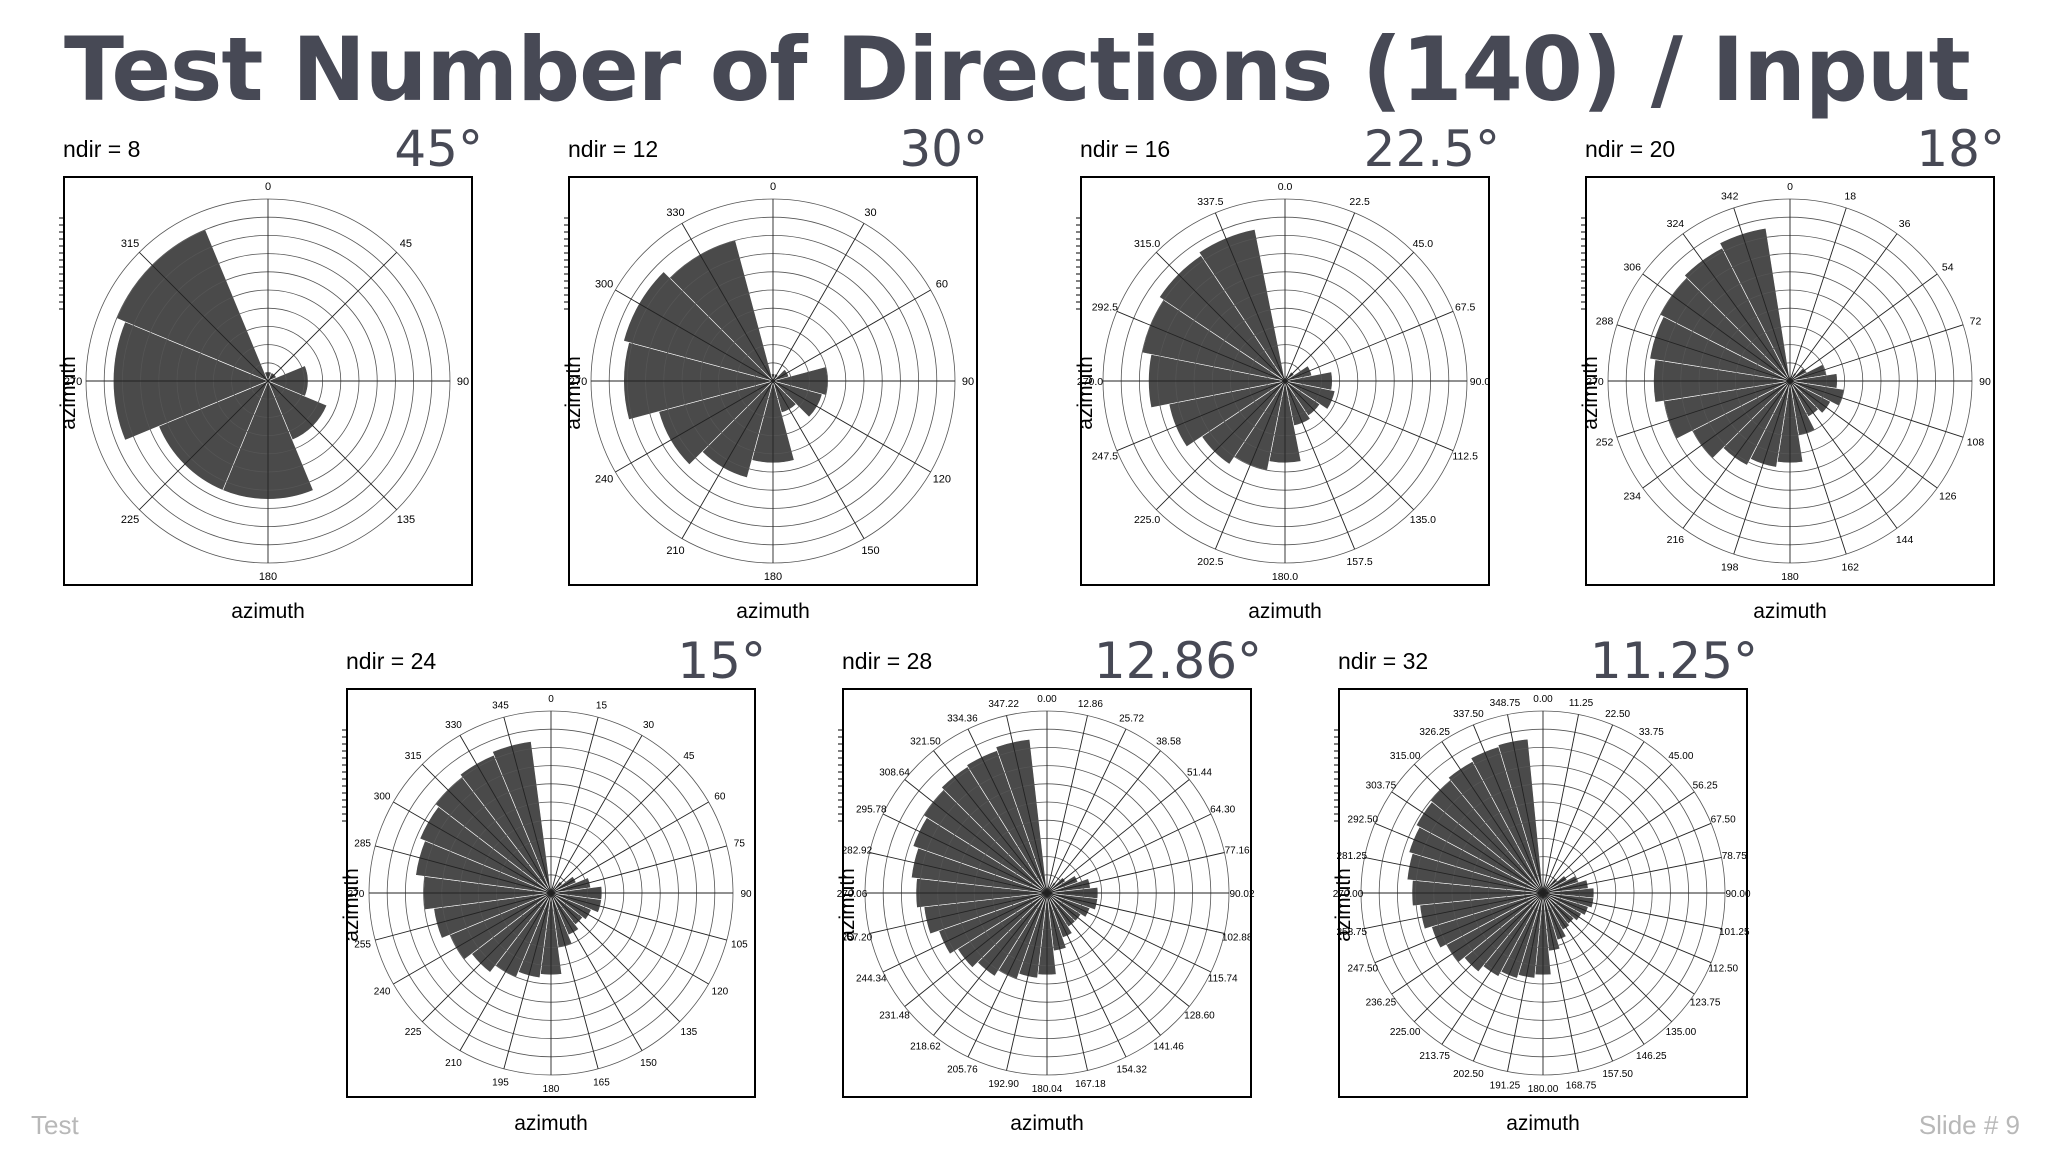  Describe the element at coordinates (871, 809) in the screenshot. I see `angle-tick-label: 295.78` at that location.